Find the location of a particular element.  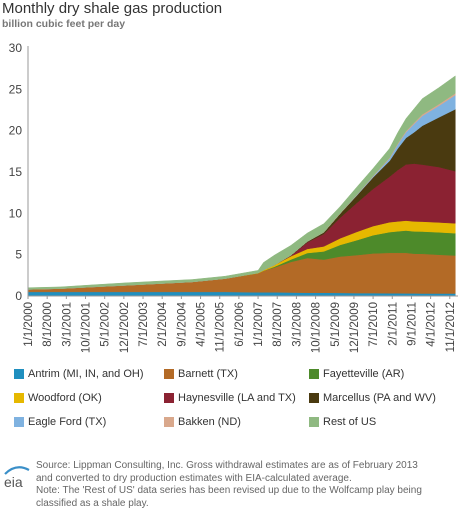

x-tick-label: 2/1/2011 is located at coordinates (393, 324).